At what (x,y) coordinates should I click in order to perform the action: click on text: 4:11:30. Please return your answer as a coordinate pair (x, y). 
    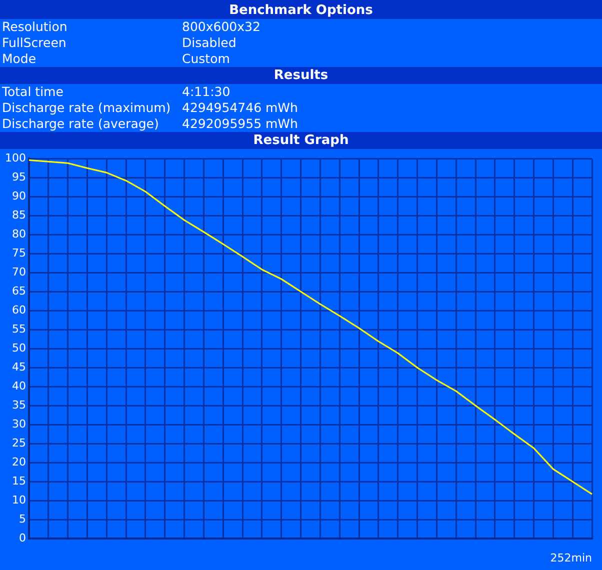
    Looking at the image, I should click on (206, 92).